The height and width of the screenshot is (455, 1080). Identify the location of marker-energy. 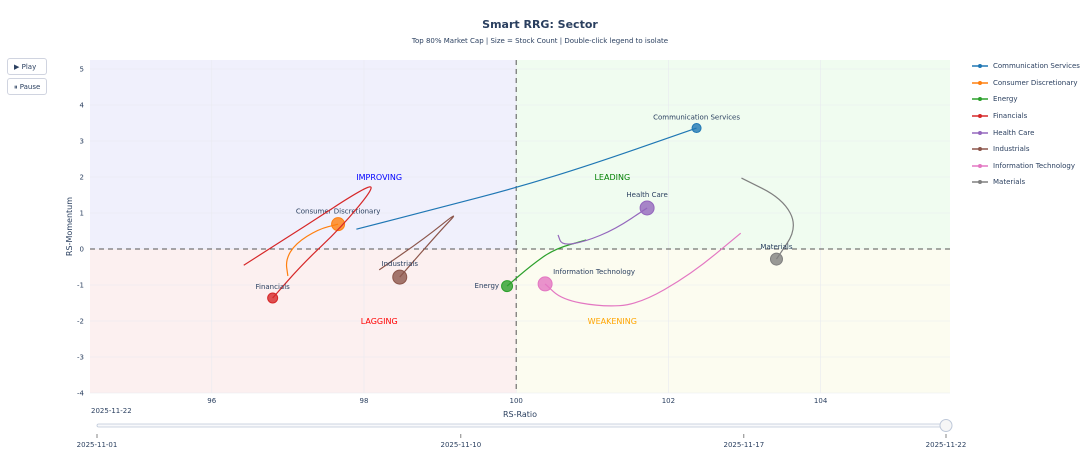
(507, 286).